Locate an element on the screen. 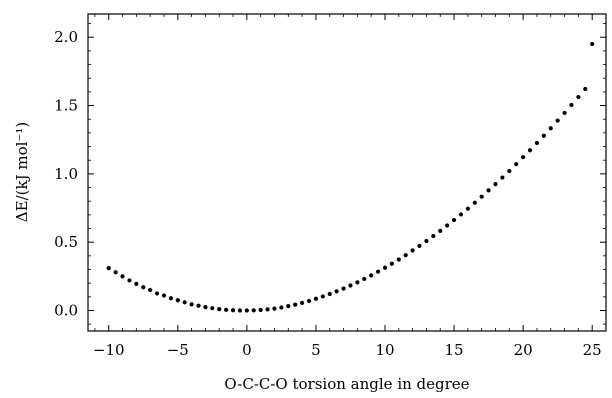 The height and width of the screenshot is (398, 612). y-axis-title: ΔE/(kJ mol⁻¹) is located at coordinates (22, 172).